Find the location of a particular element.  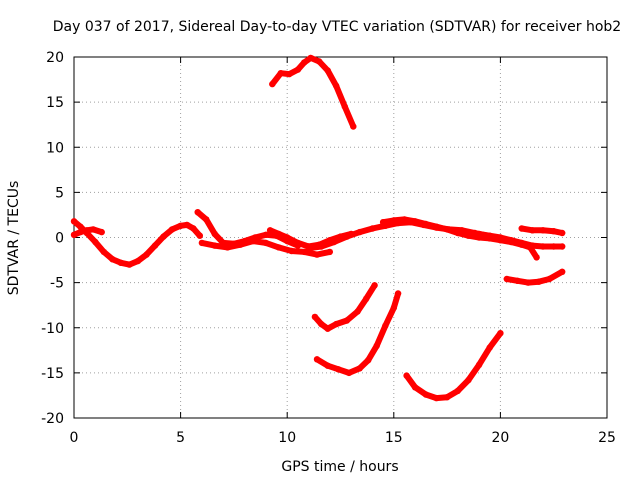

x-tick-label: 0 is located at coordinates (74, 438).